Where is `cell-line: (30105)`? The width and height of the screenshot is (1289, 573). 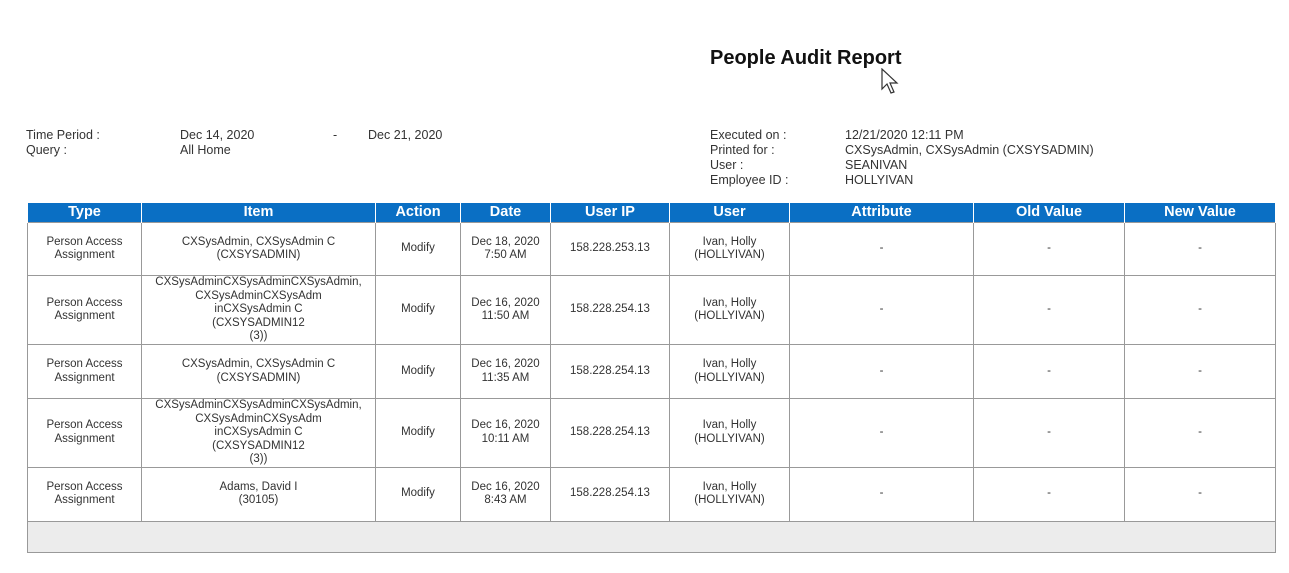 cell-line: (30105) is located at coordinates (258, 500).